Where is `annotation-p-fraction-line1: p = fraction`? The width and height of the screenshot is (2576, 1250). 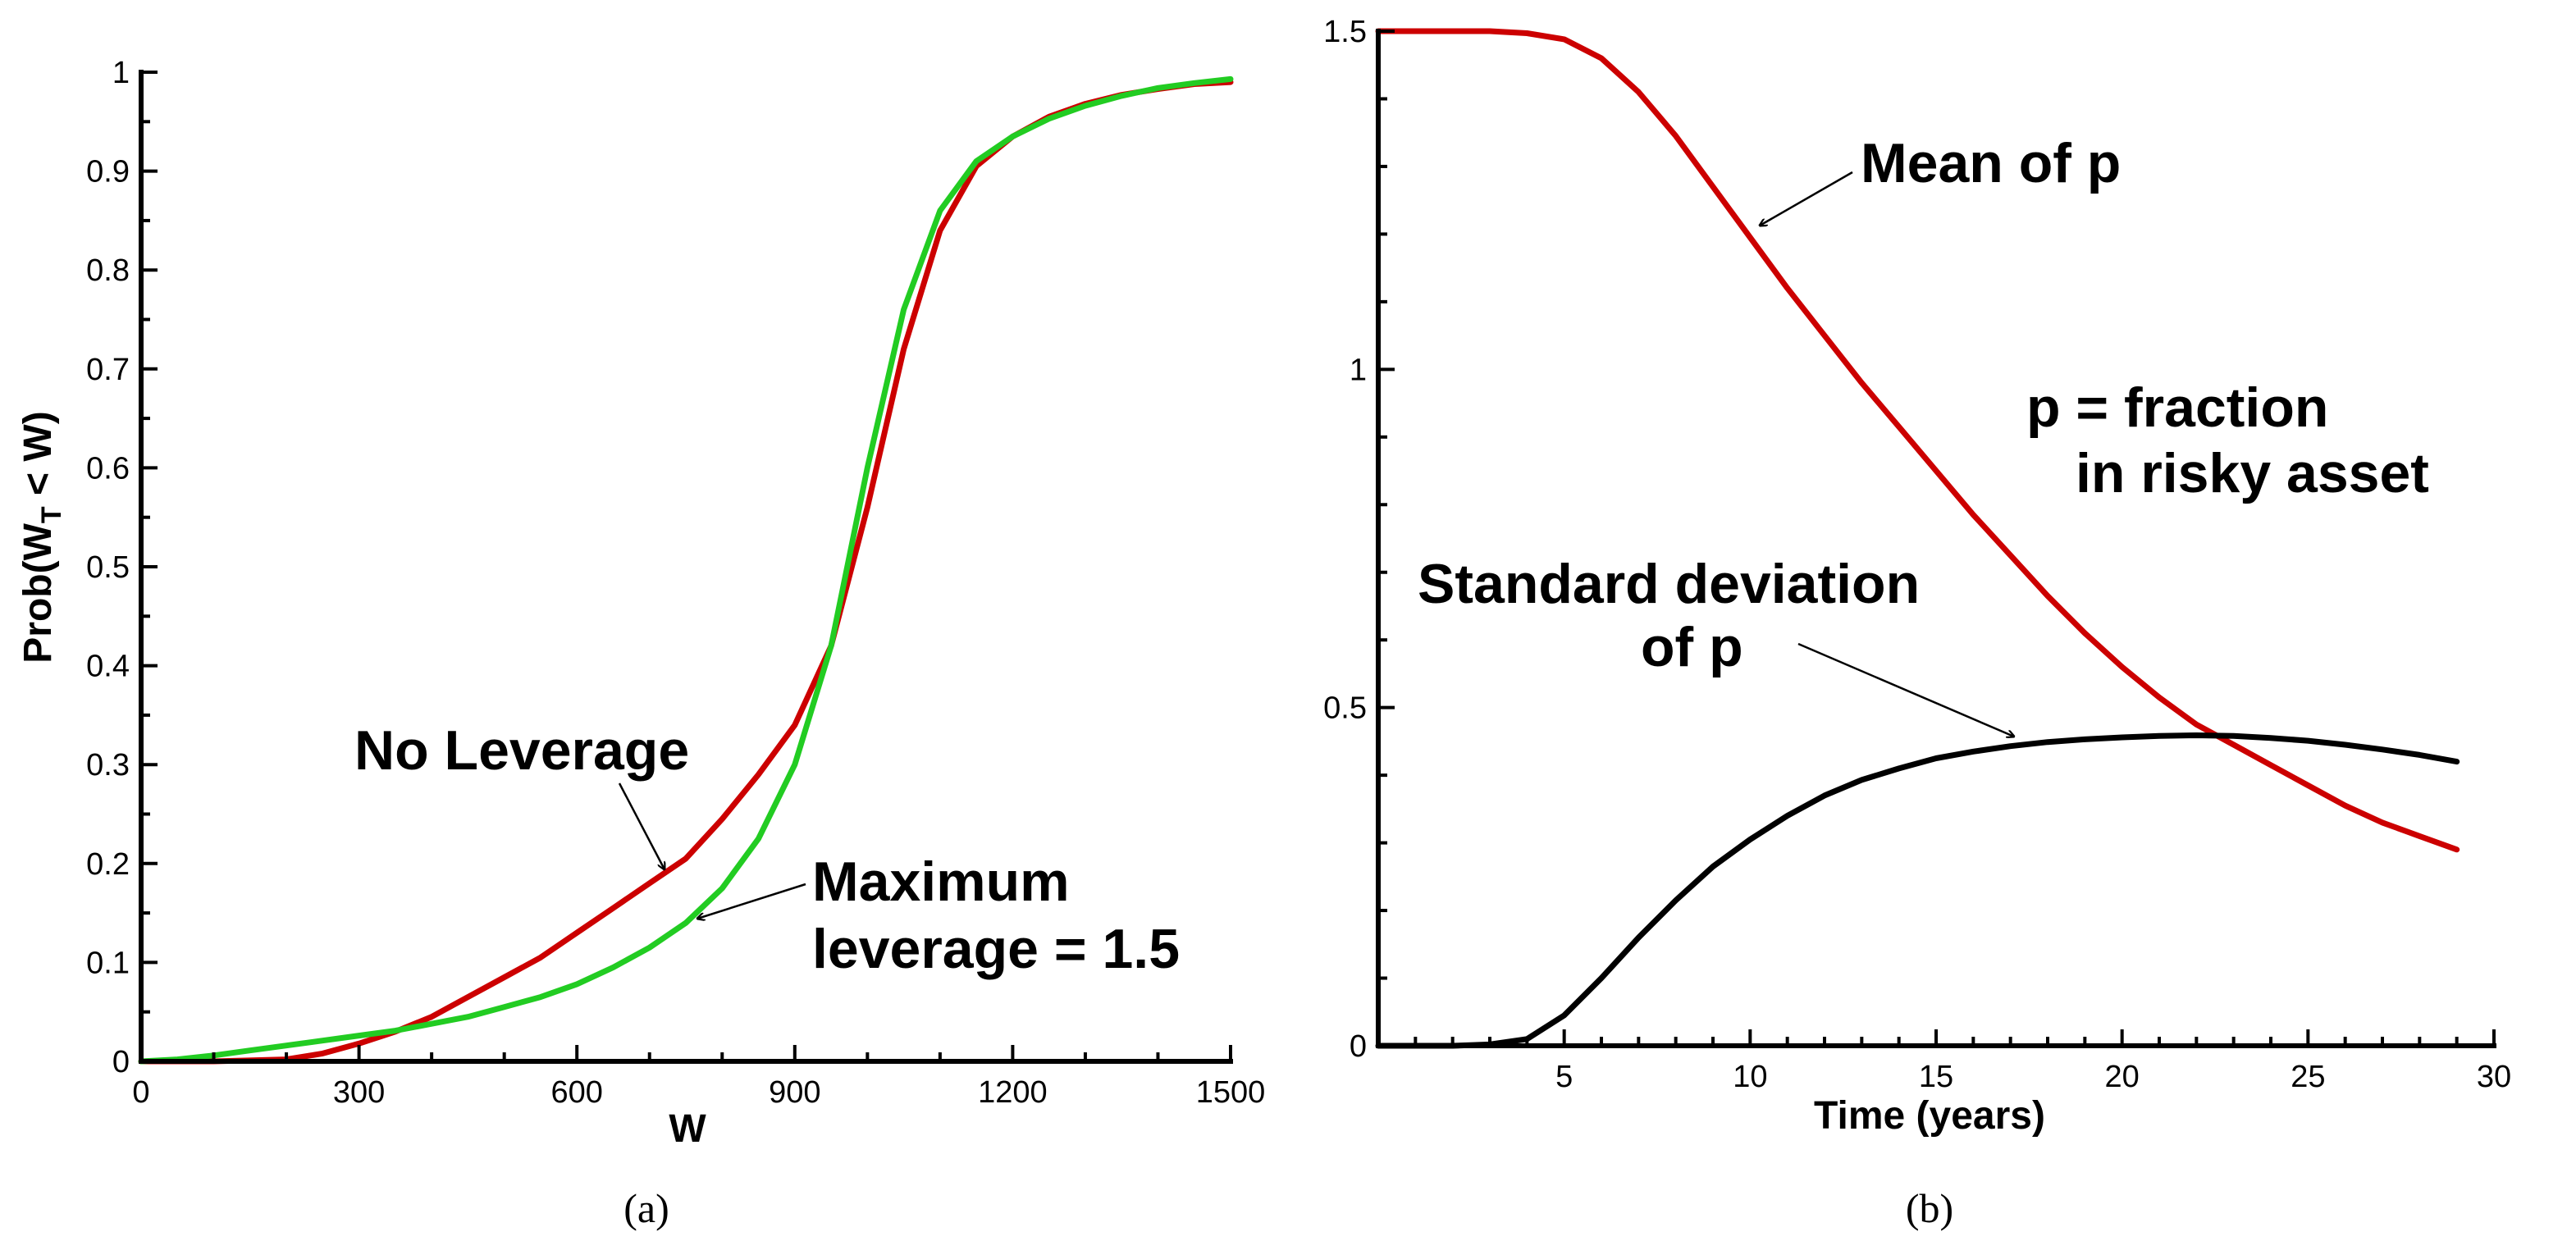 annotation-p-fraction-line1: p = fraction is located at coordinates (2177, 407).